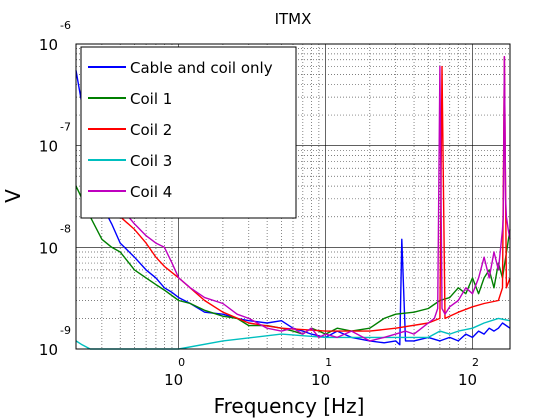 The width and height of the screenshot is (560, 420). I want to click on y-tick-exponent: -6, so click(65, 25).